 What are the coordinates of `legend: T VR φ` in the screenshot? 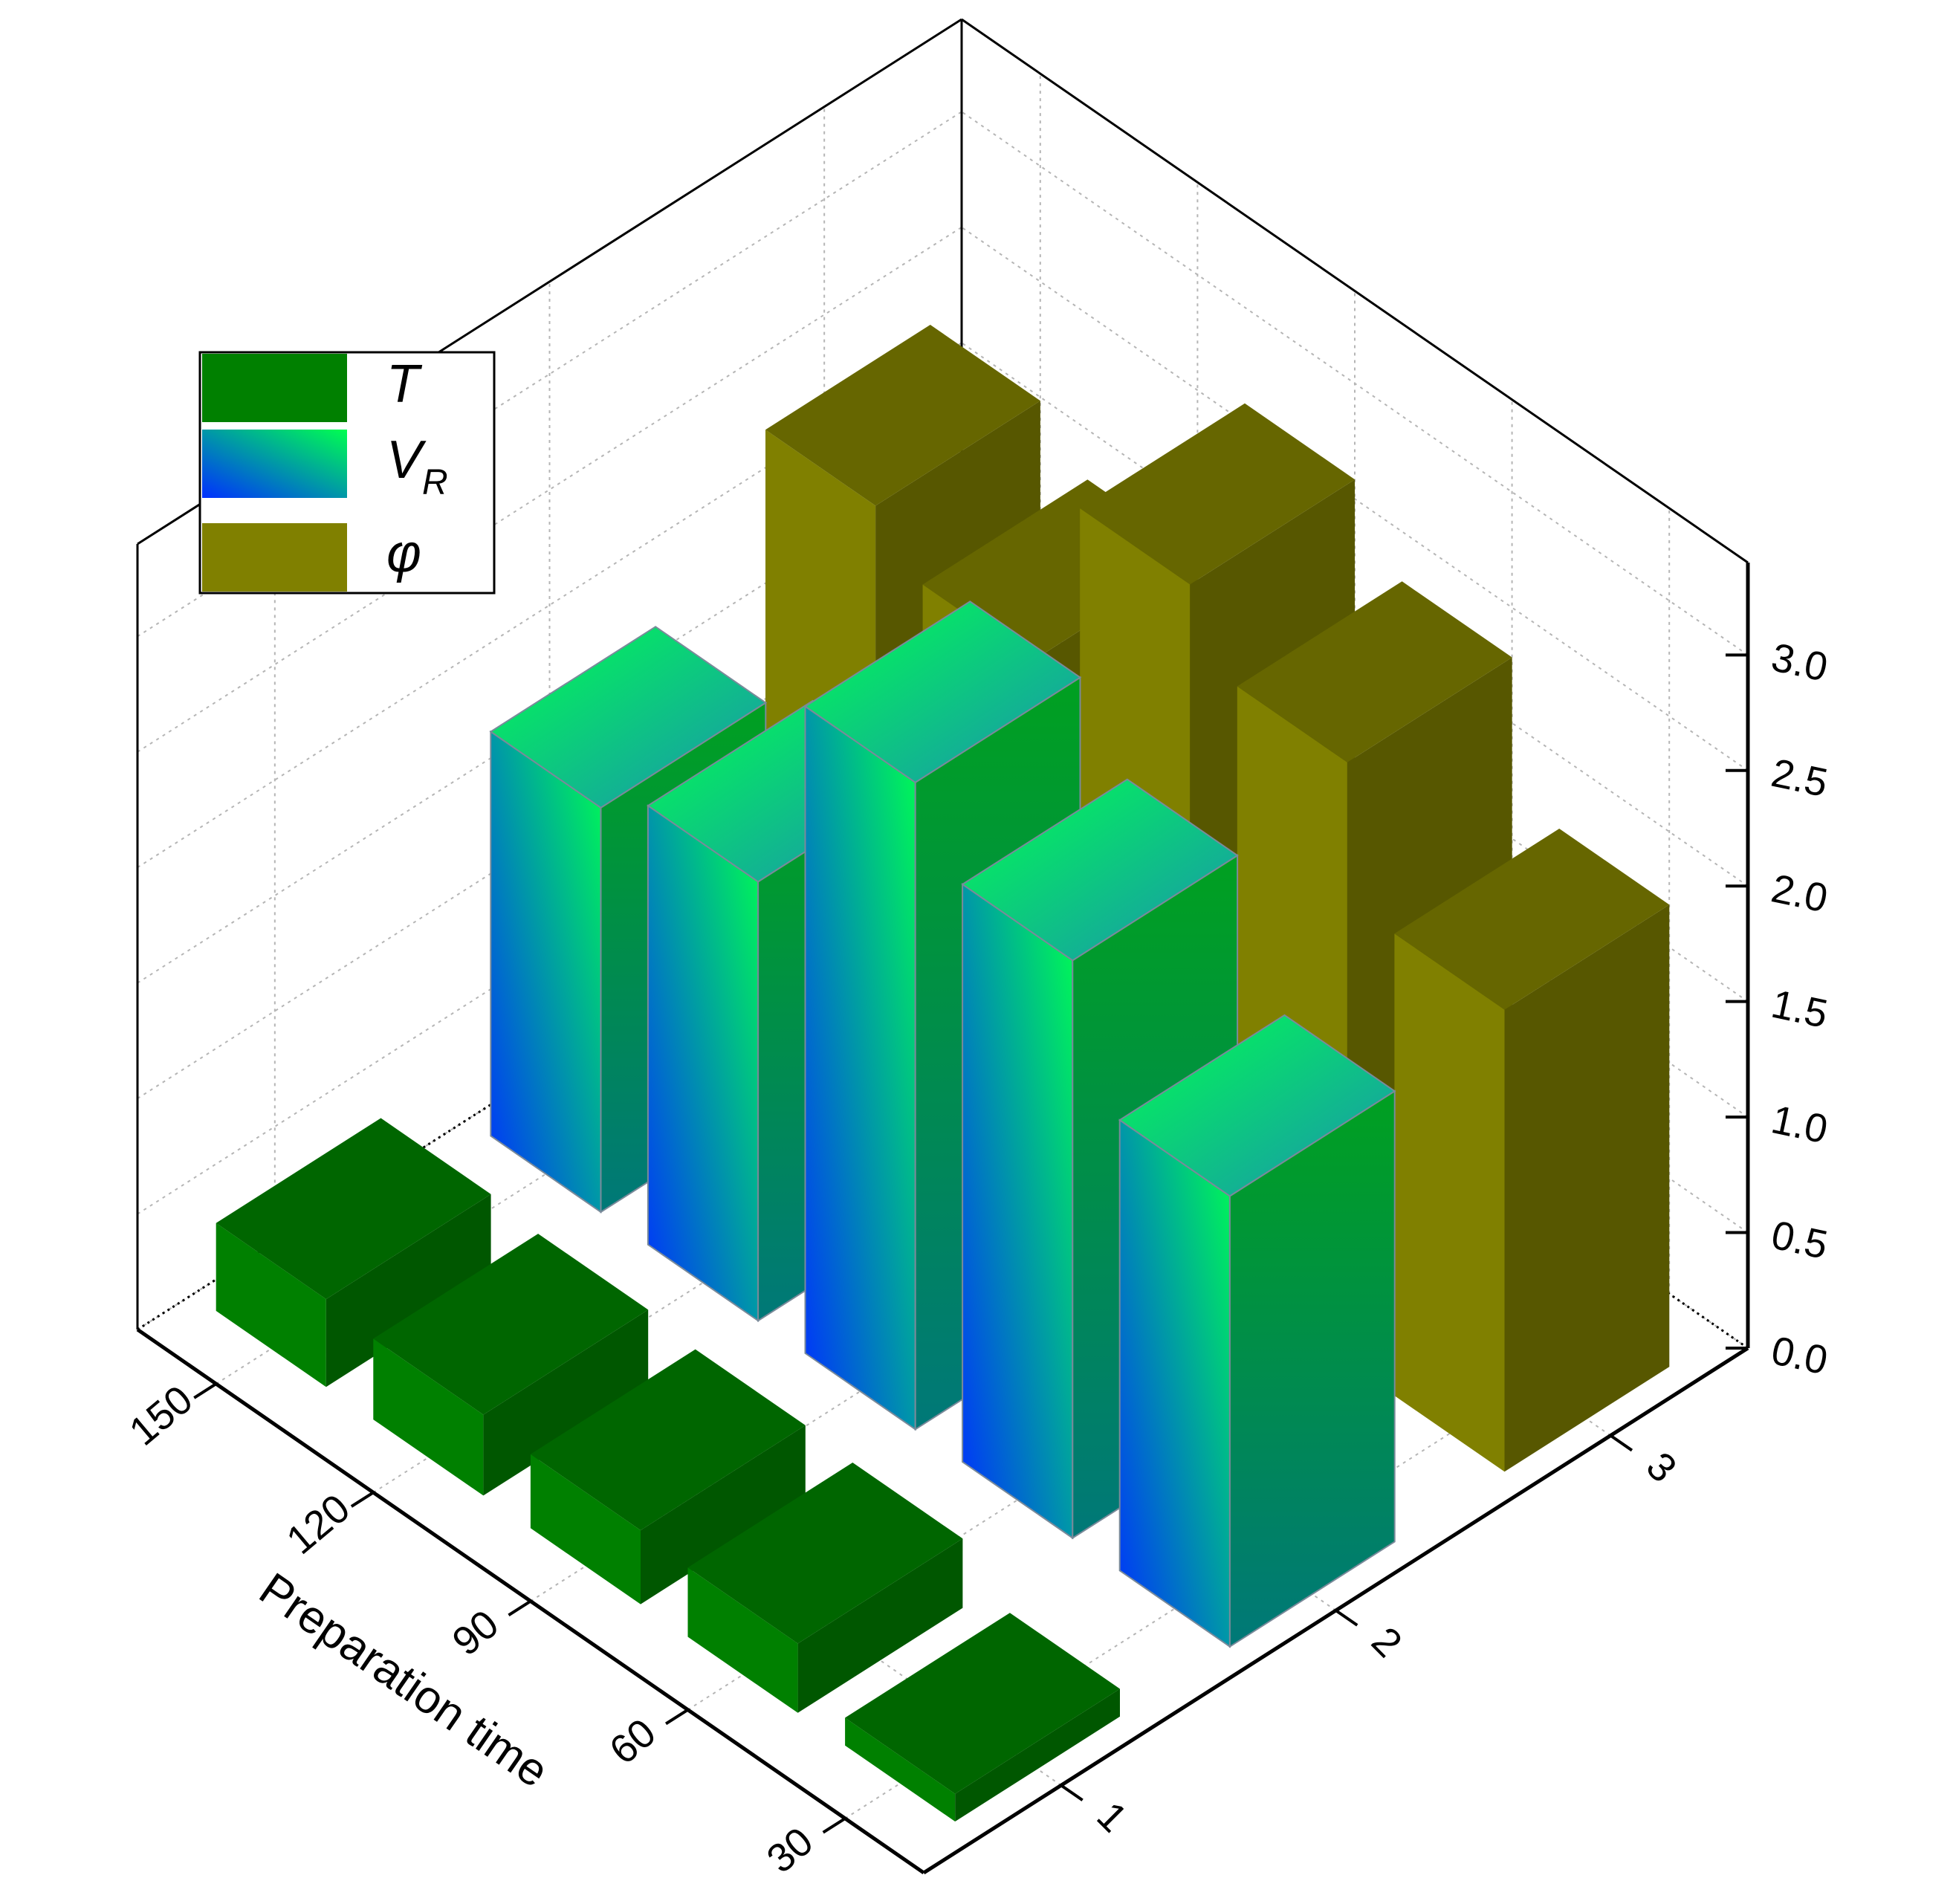 It's located at (347, 473).